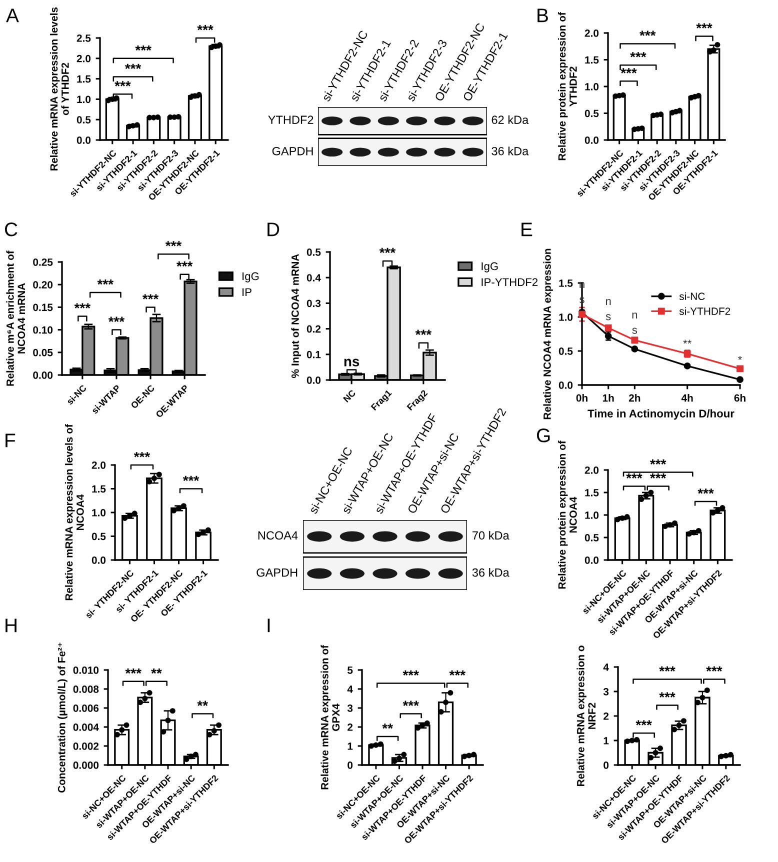 The image size is (778, 862). What do you see at coordinates (313, 304) in the screenshot?
I see `y-tick-label: 0.3` at bounding box center [313, 304].